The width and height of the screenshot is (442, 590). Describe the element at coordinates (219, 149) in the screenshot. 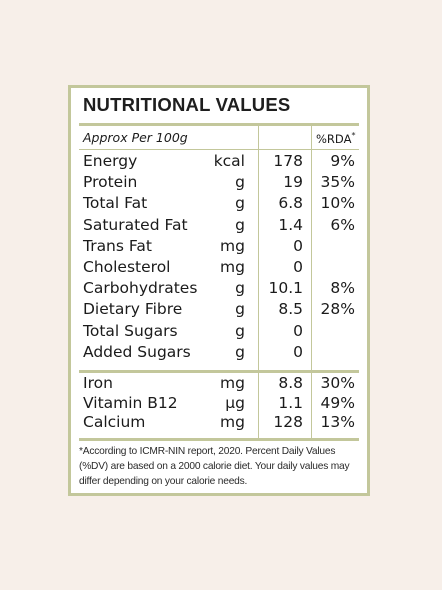

I see `header-divider` at that location.